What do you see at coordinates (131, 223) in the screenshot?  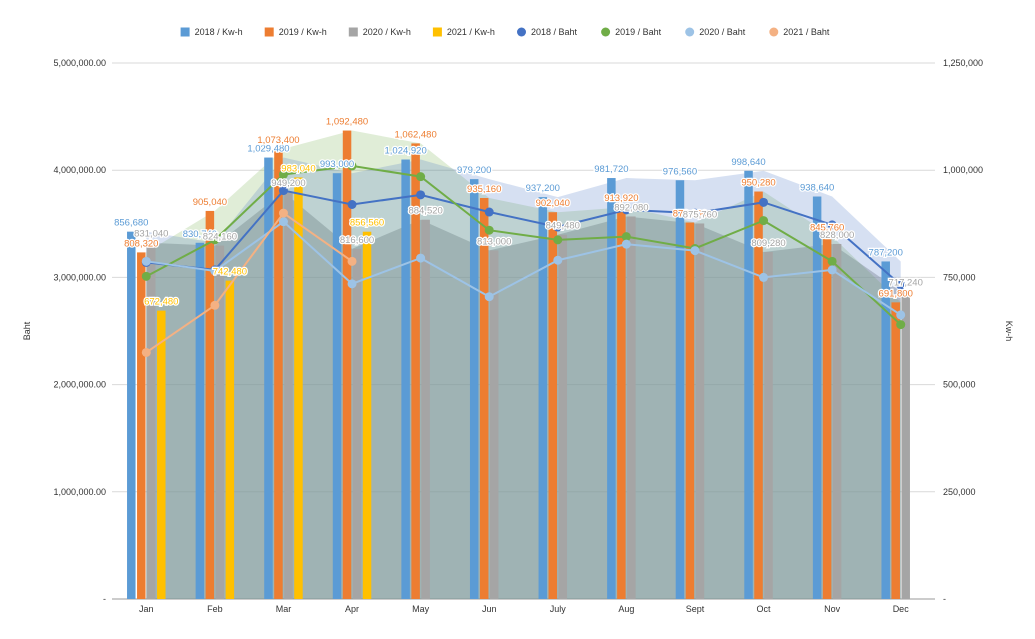 I see `data-label: 856,680` at bounding box center [131, 223].